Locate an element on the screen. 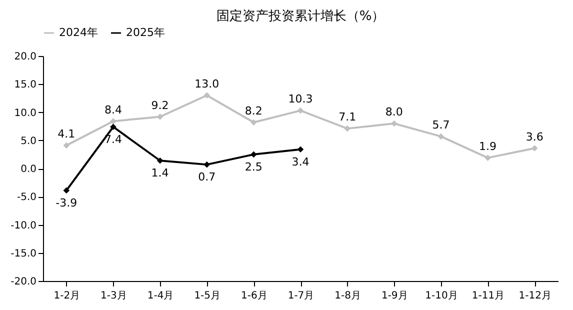  data-label: 2.5 is located at coordinates (253, 167).